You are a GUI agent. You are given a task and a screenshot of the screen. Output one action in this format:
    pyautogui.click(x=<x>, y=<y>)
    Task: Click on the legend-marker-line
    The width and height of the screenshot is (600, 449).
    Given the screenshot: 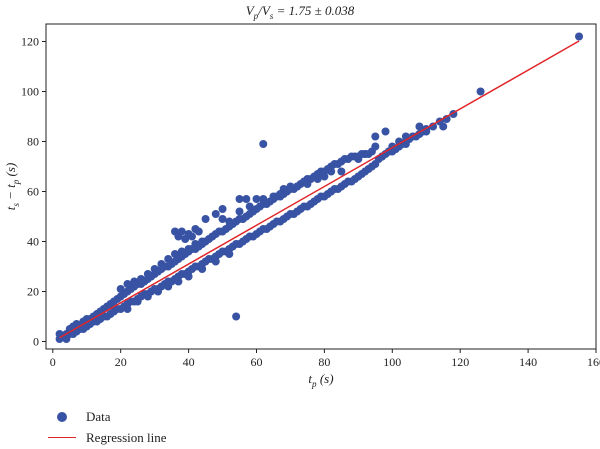 What is the action you would take?
    pyautogui.click(x=62, y=437)
    